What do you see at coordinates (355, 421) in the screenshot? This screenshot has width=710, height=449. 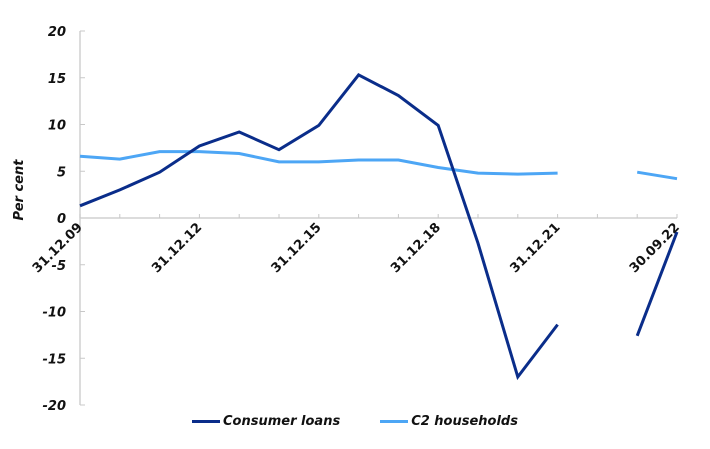 I see `legend: Consumer loans C2 households` at bounding box center [355, 421].